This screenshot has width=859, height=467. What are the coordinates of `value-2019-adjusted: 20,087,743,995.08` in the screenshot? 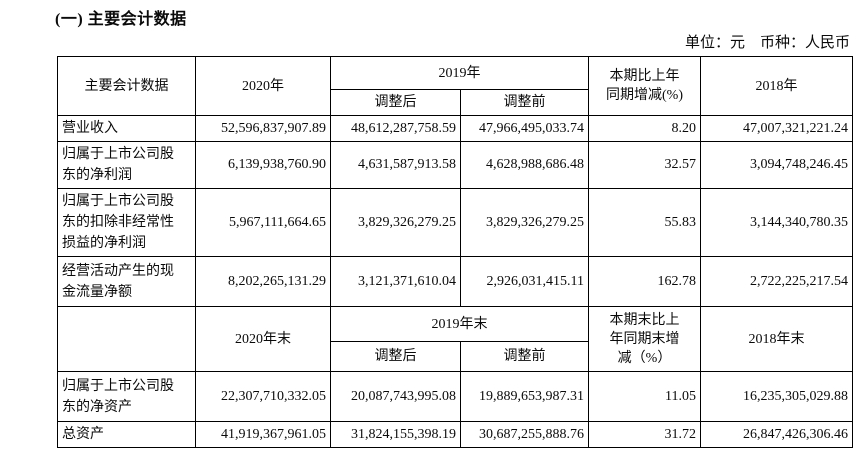 It's located at (395, 396).